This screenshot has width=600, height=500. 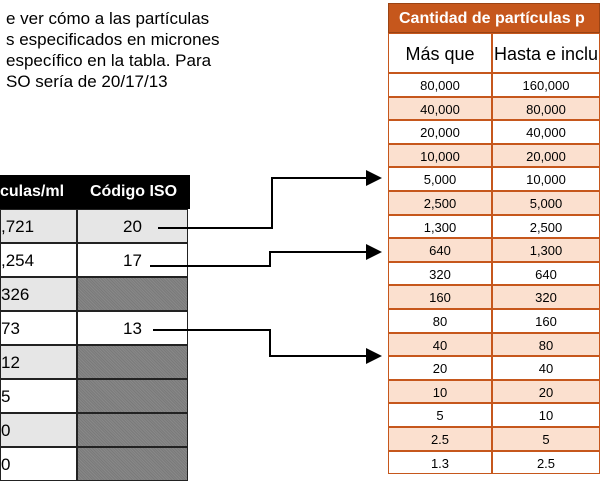 What do you see at coordinates (440, 179) in the screenshot?
I see `right-cell-more-than: 5,000` at bounding box center [440, 179].